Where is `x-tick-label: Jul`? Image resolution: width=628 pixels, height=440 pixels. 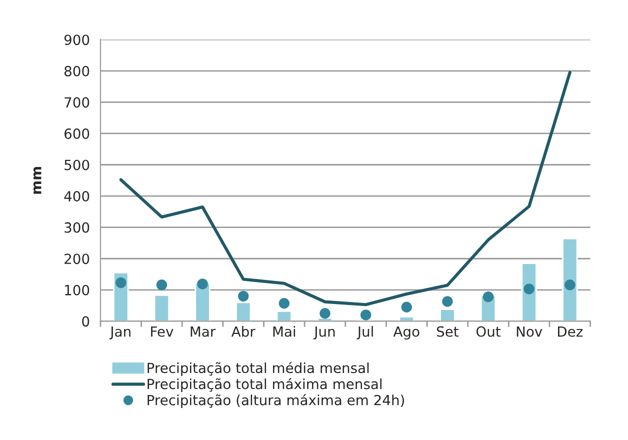
x-tick-label: Jul is located at coordinates (364, 333).